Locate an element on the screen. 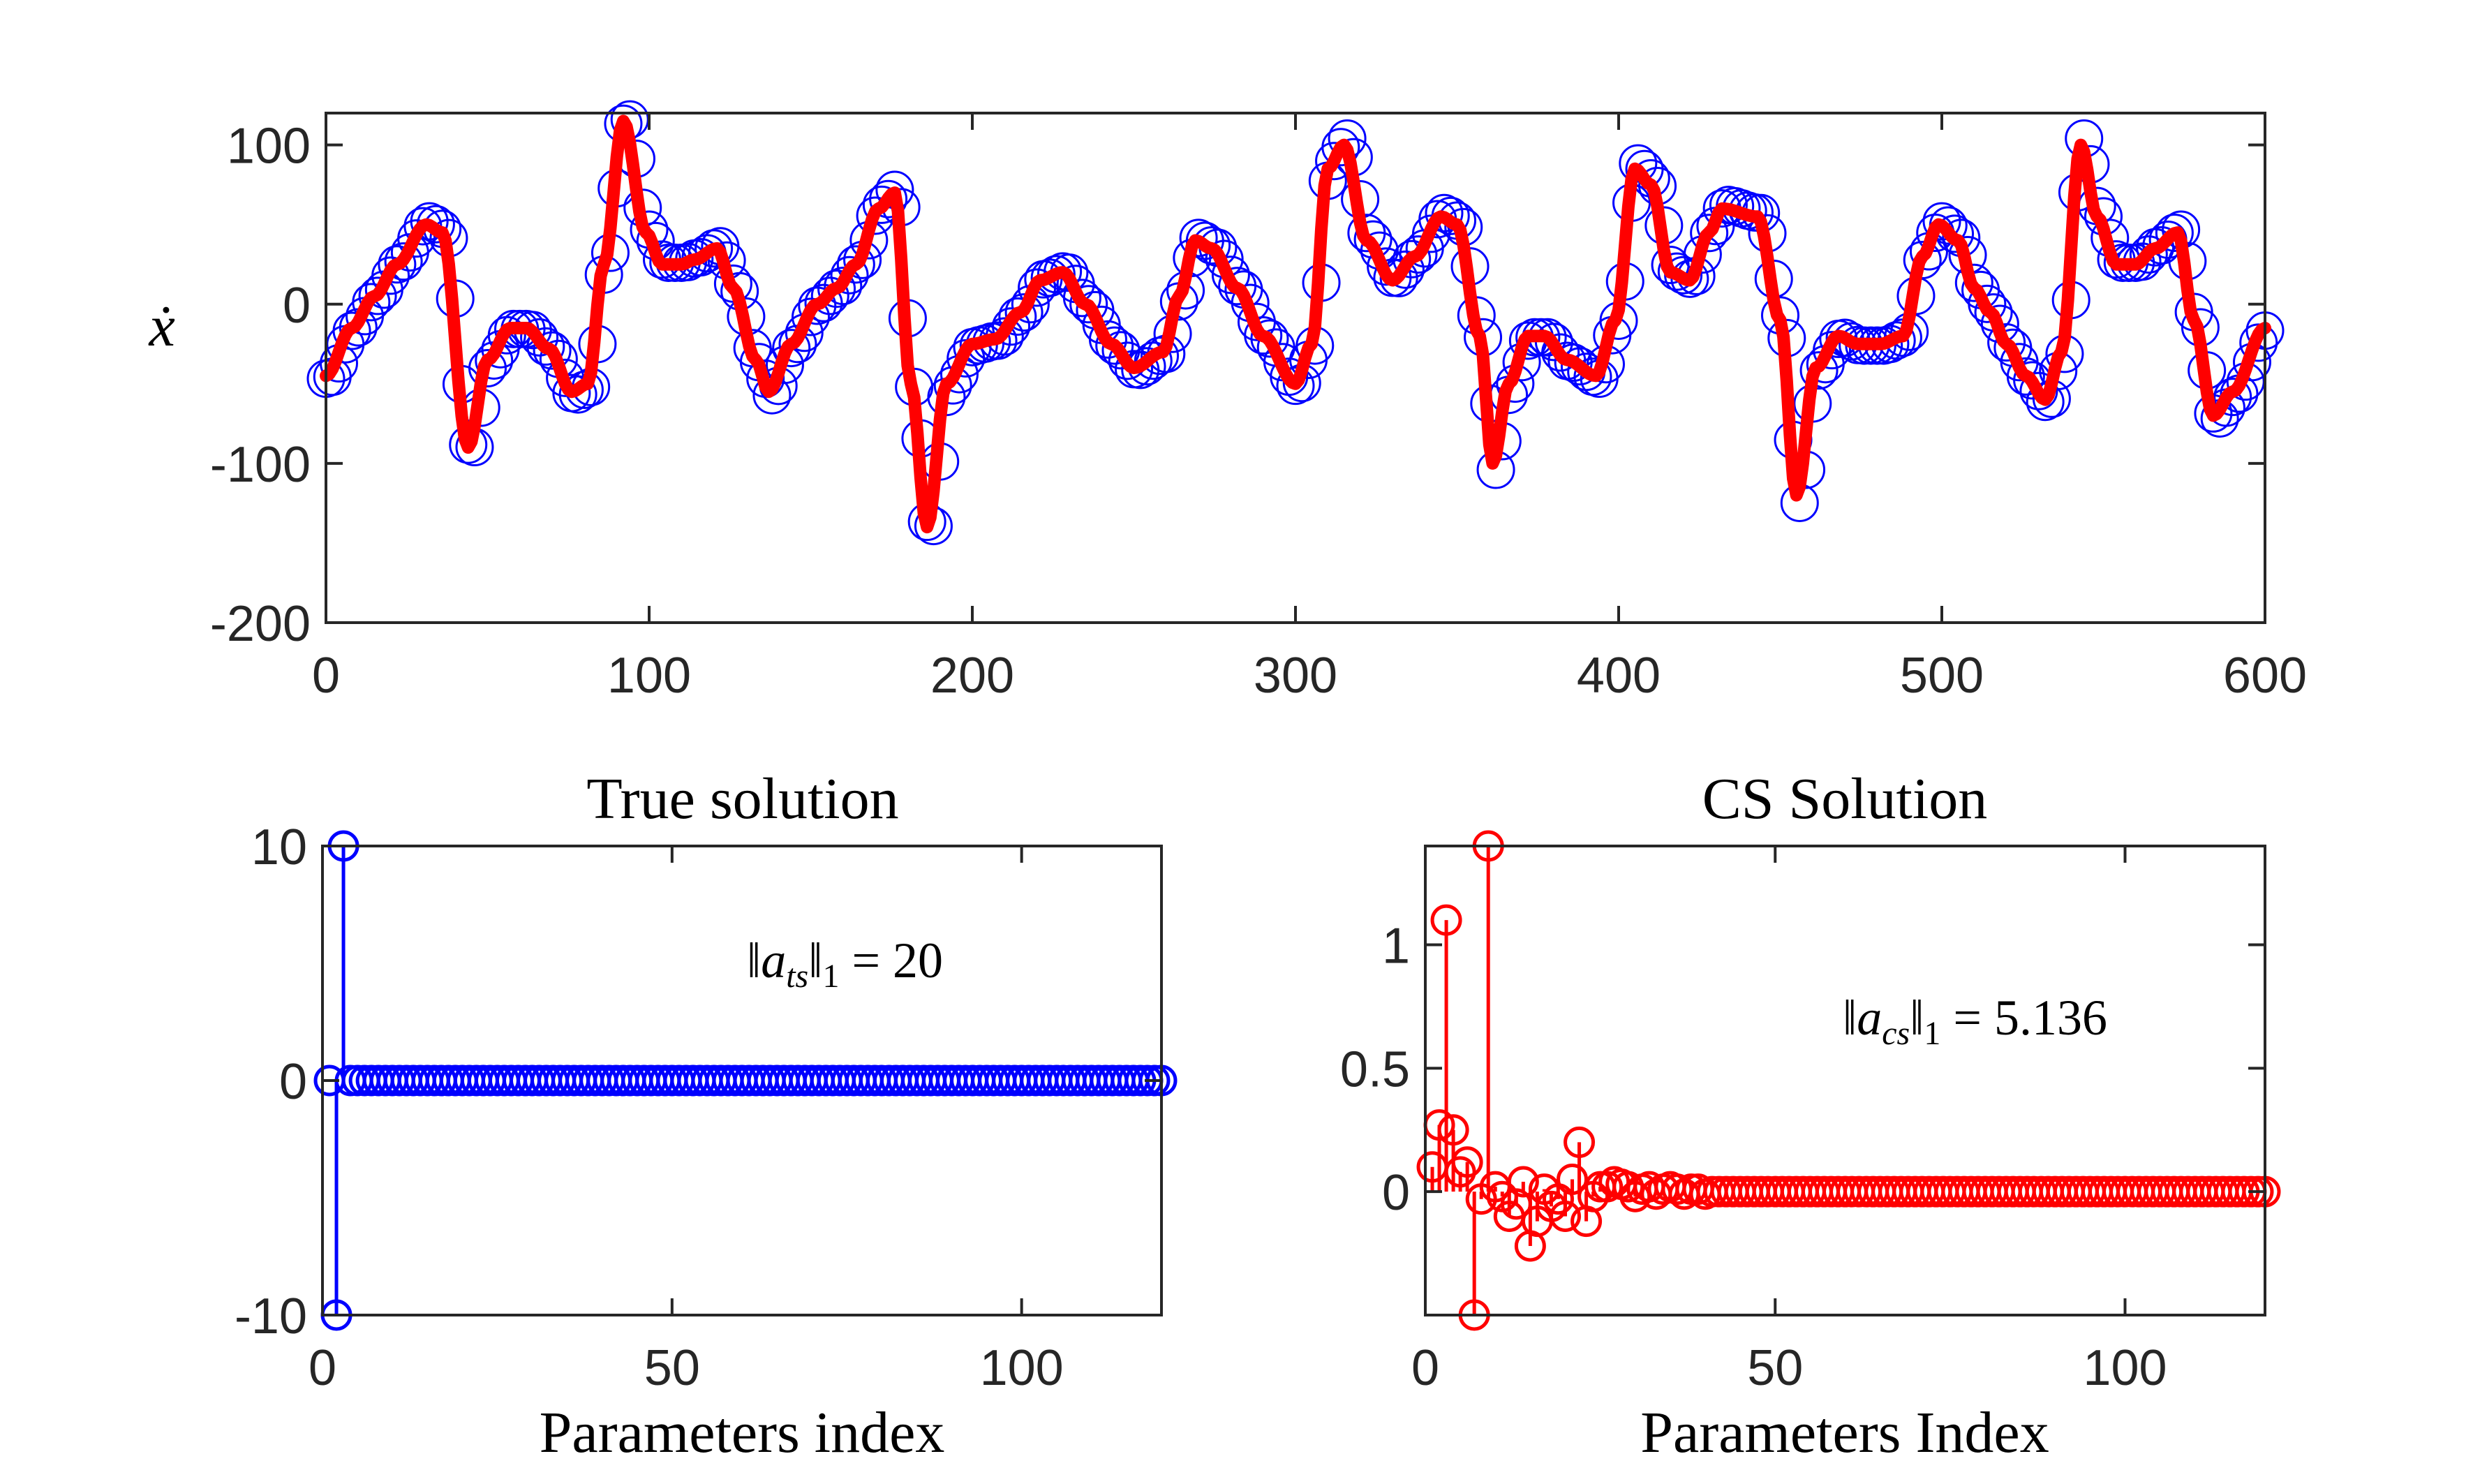 This screenshot has width=2473, height=1484. top-x-tick-label: 100 is located at coordinates (649, 676).